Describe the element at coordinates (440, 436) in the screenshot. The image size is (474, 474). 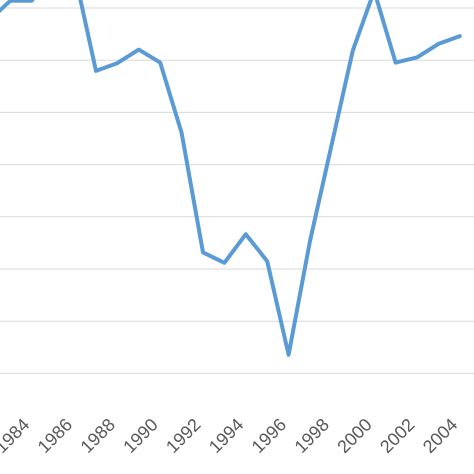
I see `x-tick-label: 2004` at that location.